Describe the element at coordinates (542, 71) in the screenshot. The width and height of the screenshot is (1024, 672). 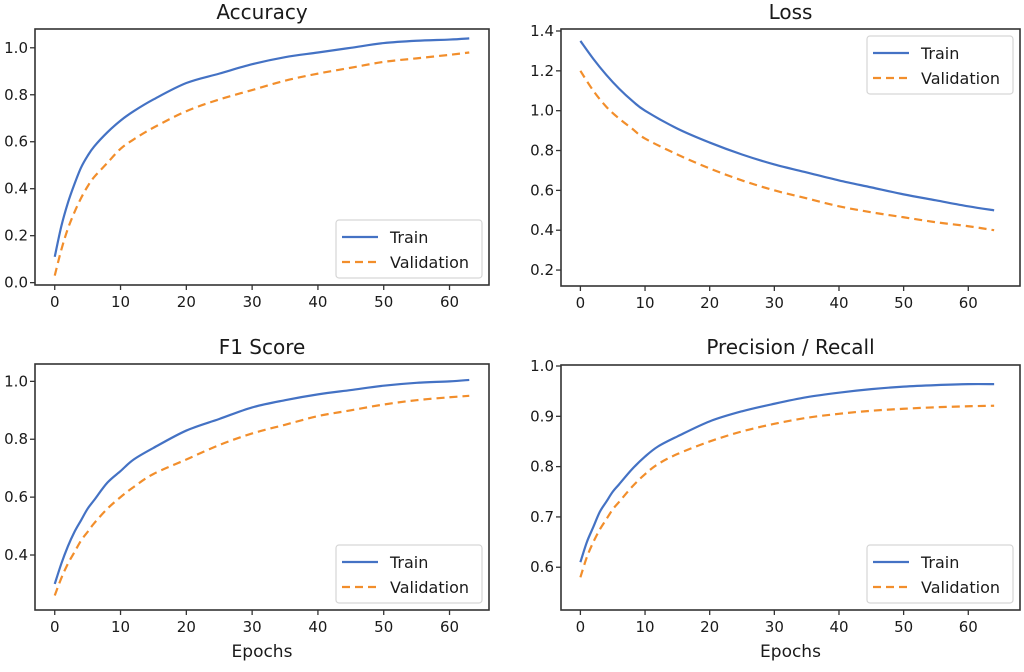
I see `y-tick-label: 1.2` at that location.